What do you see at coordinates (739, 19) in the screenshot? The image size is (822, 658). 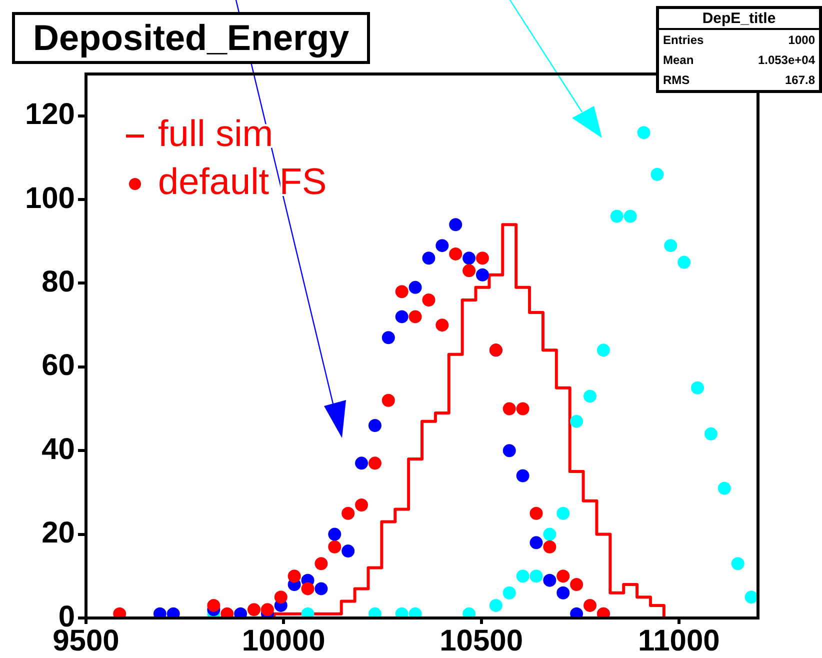 I see `text: DepE_title` at bounding box center [739, 19].